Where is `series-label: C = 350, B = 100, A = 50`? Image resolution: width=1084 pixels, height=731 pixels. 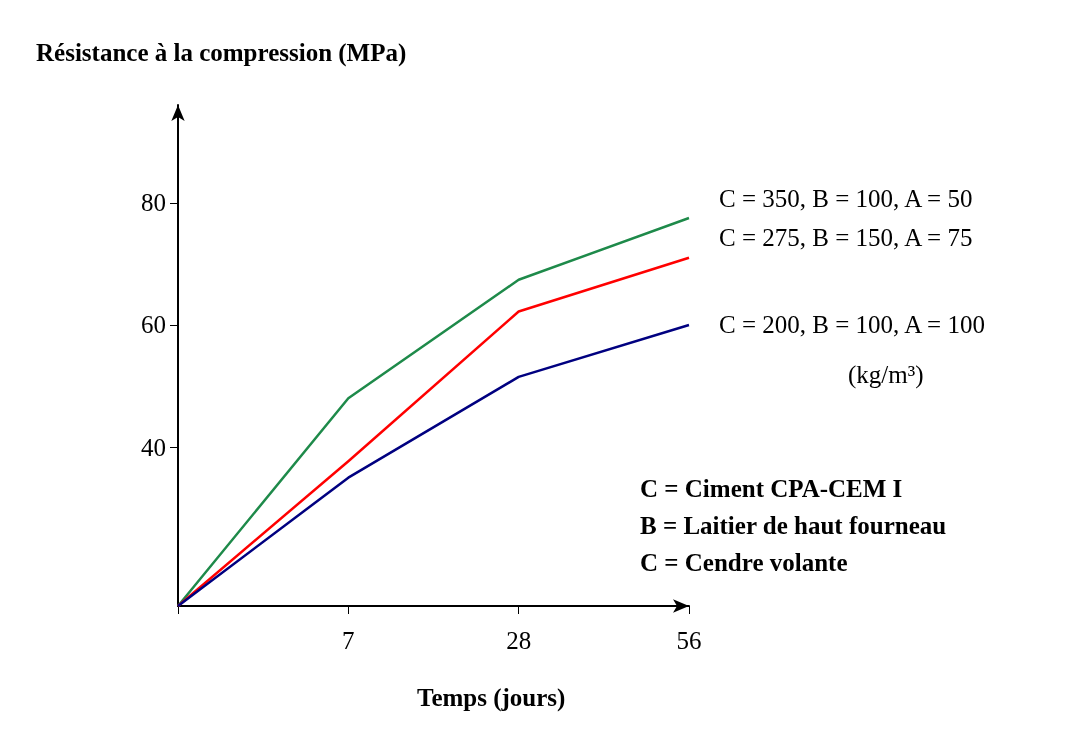 series-label: C = 350, B = 100, A = 50 is located at coordinates (846, 198).